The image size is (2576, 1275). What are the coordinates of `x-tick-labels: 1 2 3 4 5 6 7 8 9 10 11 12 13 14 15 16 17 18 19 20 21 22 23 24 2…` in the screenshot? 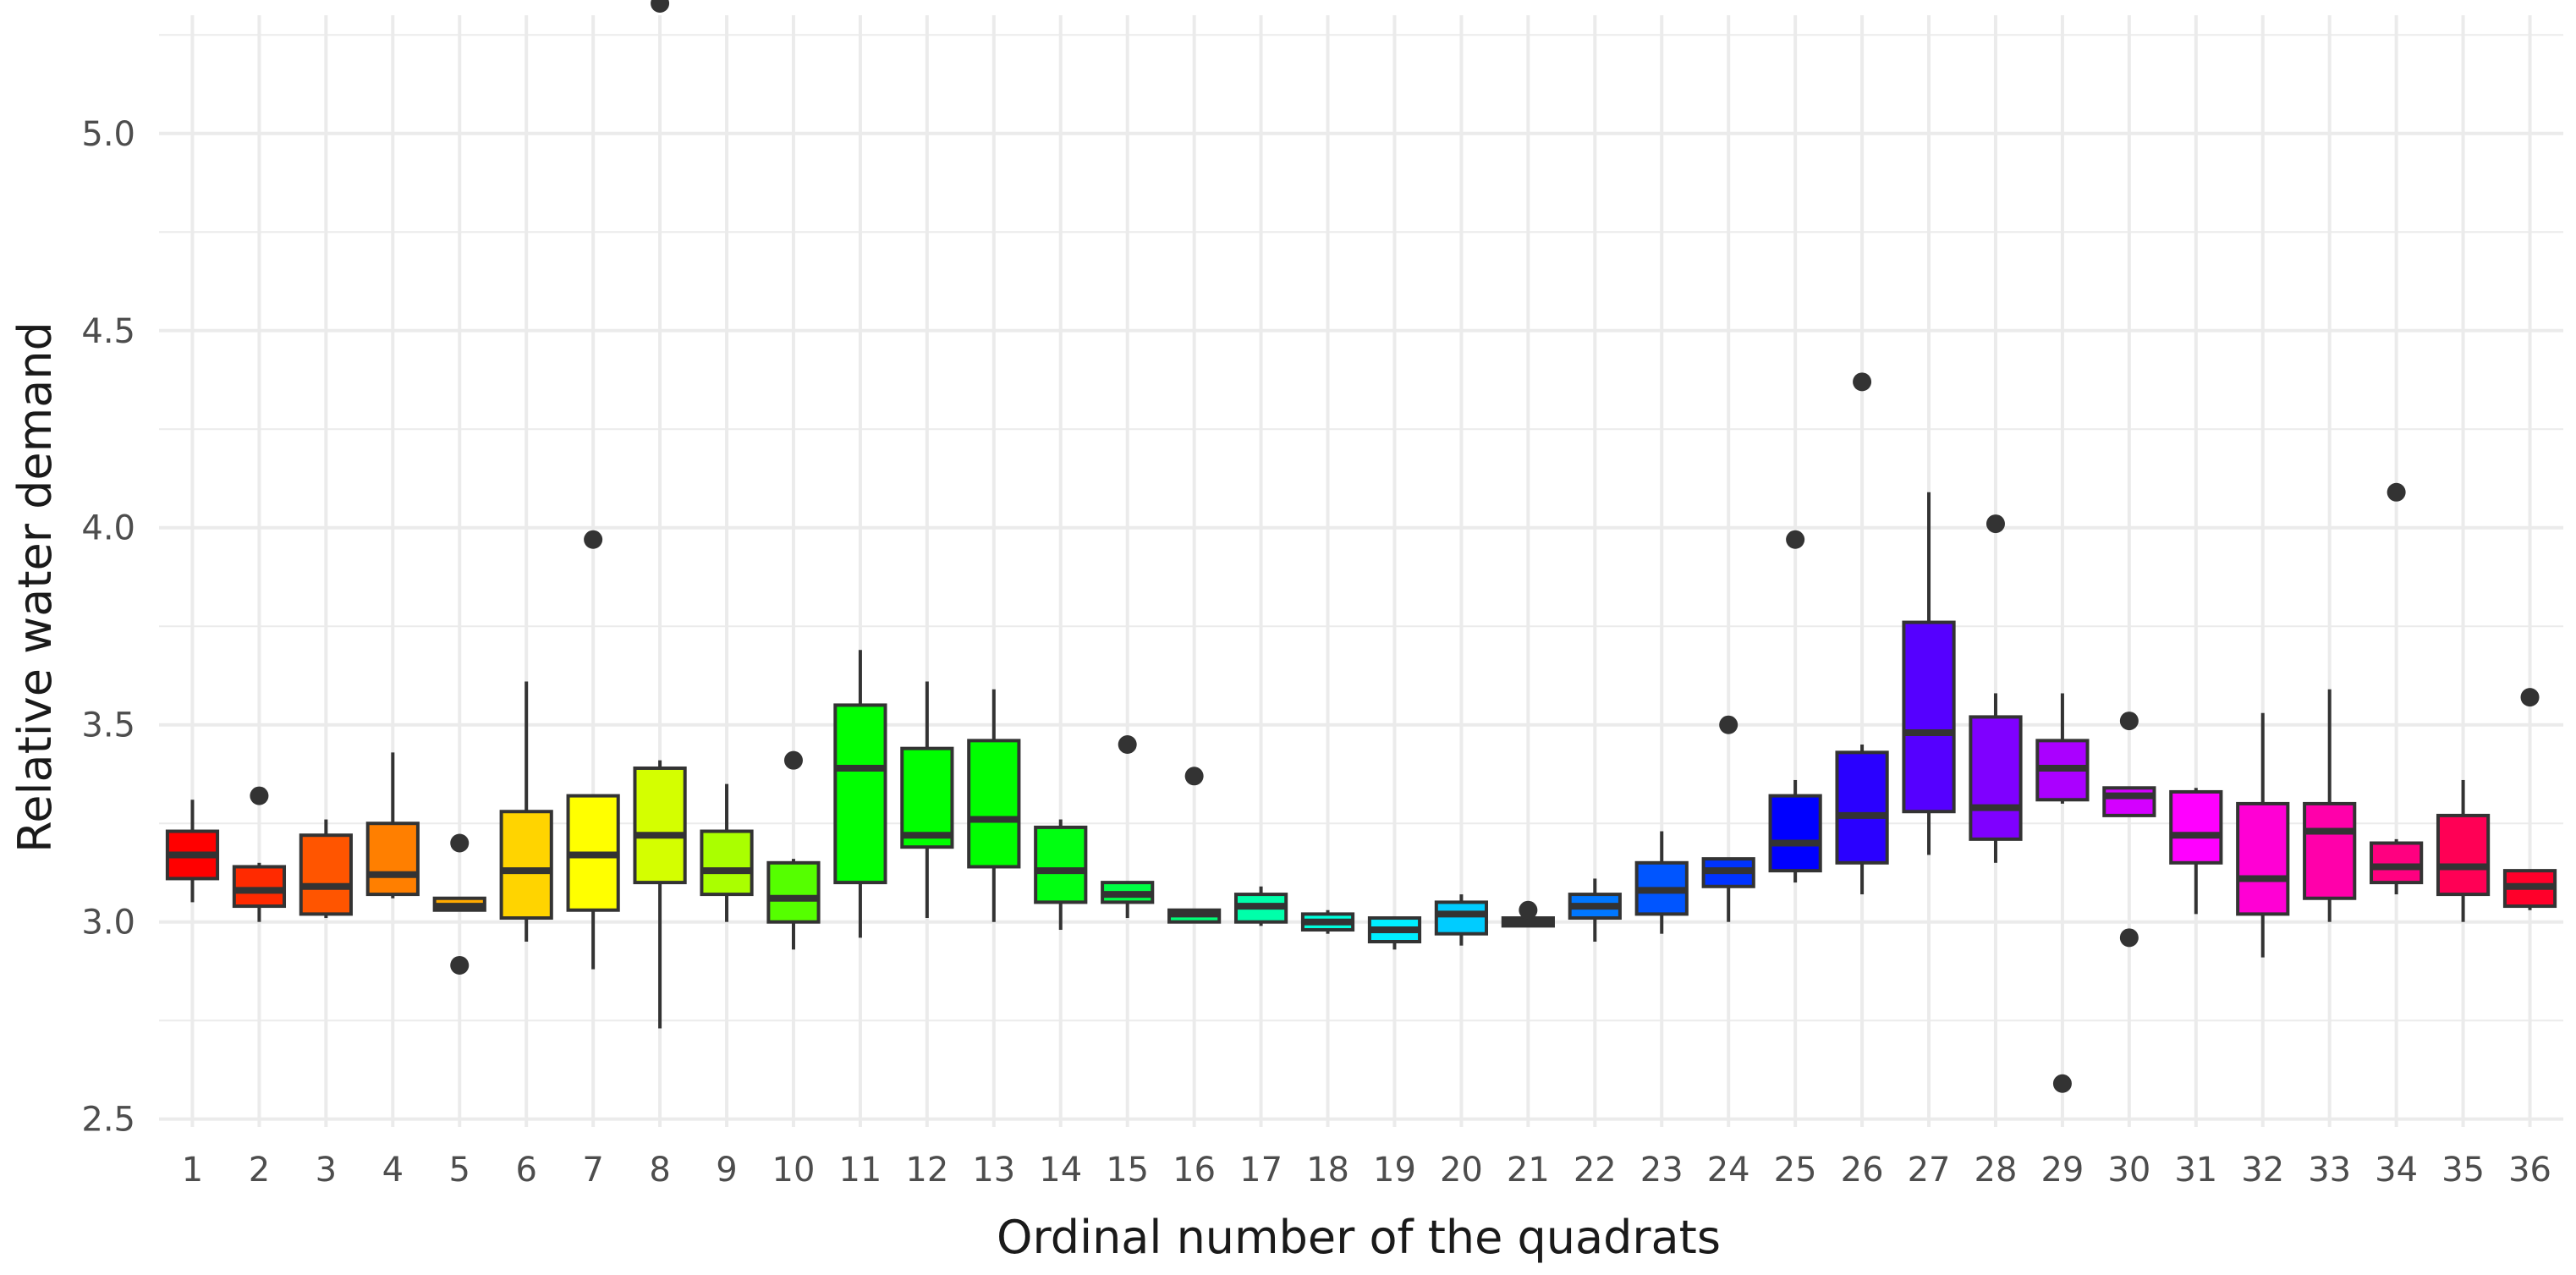 It's located at (1366, 1170).